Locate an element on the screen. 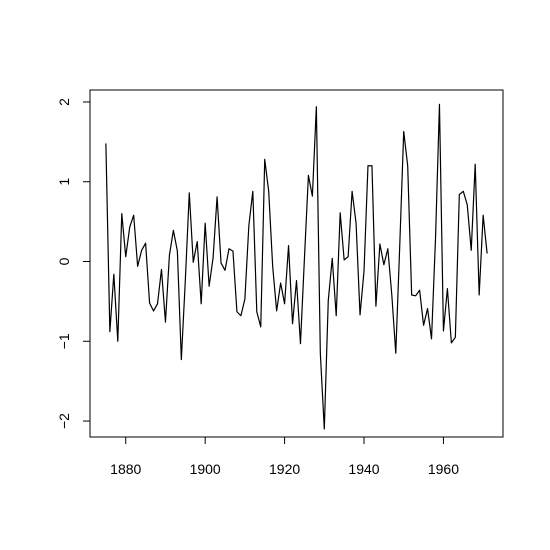  x-tick-label: 1880 is located at coordinates (125, 469).